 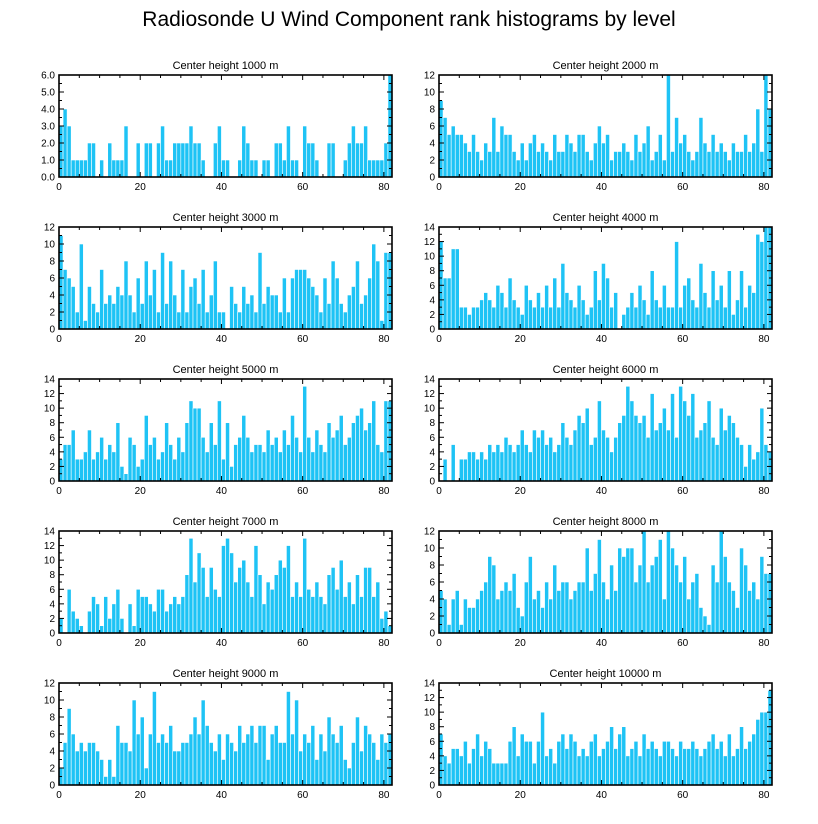 I want to click on x-tick-label: 20, so click(x=141, y=491).